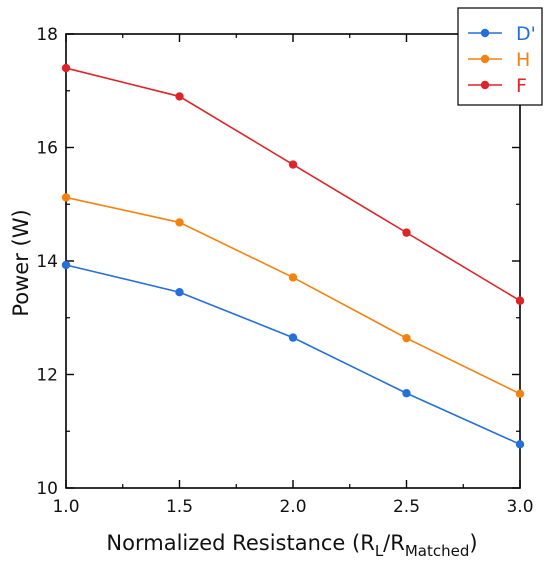  What do you see at coordinates (65, 507) in the screenshot?
I see `x-tick-label: 1.0` at bounding box center [65, 507].